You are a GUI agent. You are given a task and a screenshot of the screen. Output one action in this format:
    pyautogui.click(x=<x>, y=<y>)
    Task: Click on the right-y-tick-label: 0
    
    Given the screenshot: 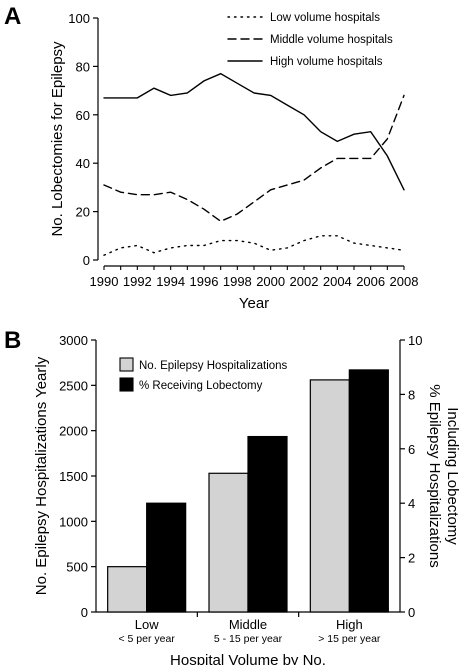 What is the action you would take?
    pyautogui.click(x=411, y=612)
    